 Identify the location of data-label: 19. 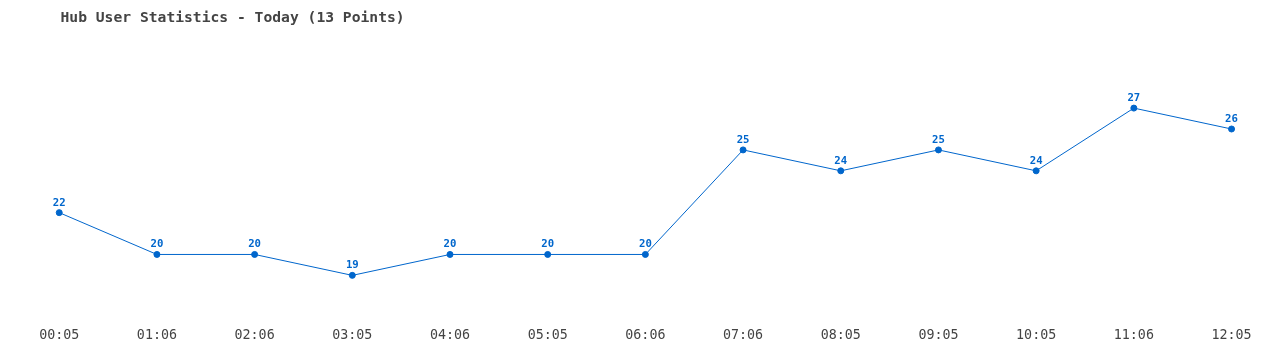
(352, 265).